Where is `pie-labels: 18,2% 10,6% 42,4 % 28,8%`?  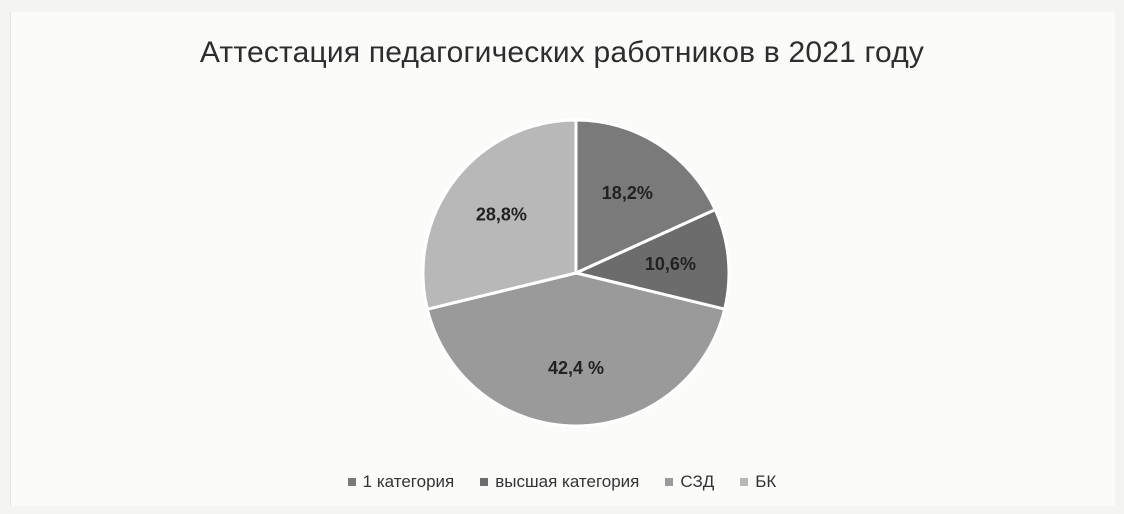
pie-labels: 18,2% 10,6% 42,4 % 28,8% is located at coordinates (586, 280).